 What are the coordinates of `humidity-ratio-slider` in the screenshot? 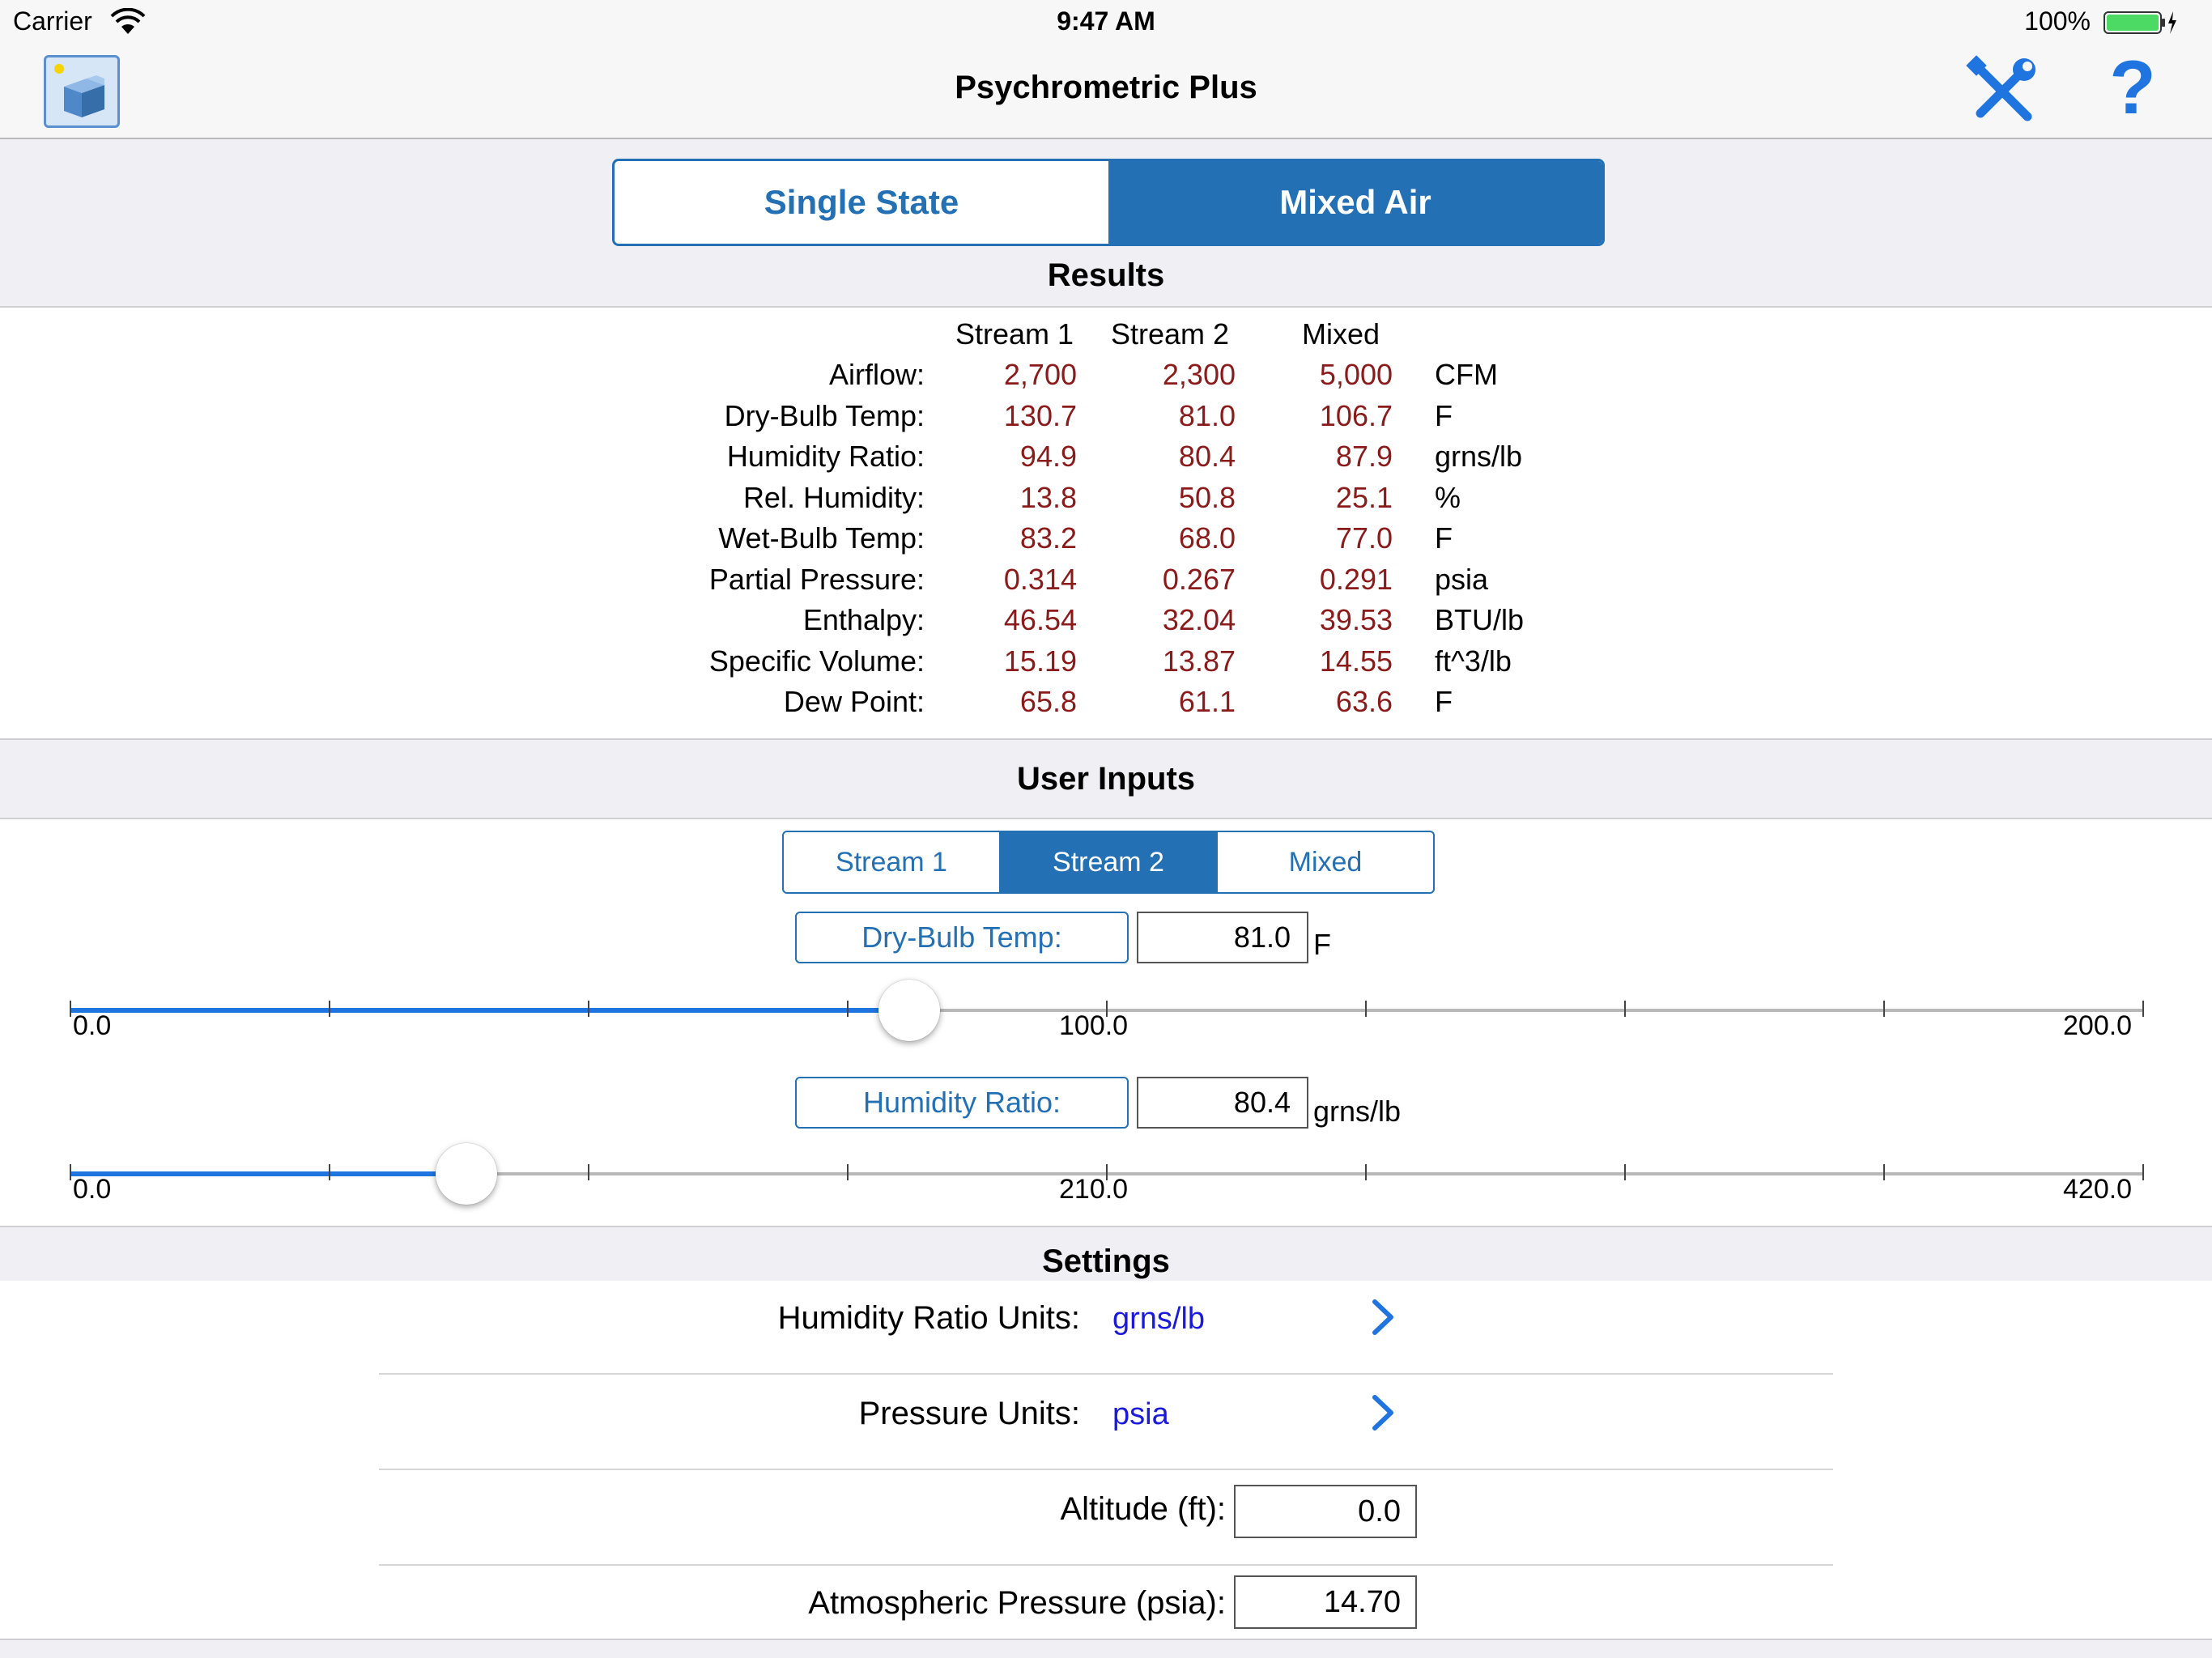 It's located at (1107, 1174).